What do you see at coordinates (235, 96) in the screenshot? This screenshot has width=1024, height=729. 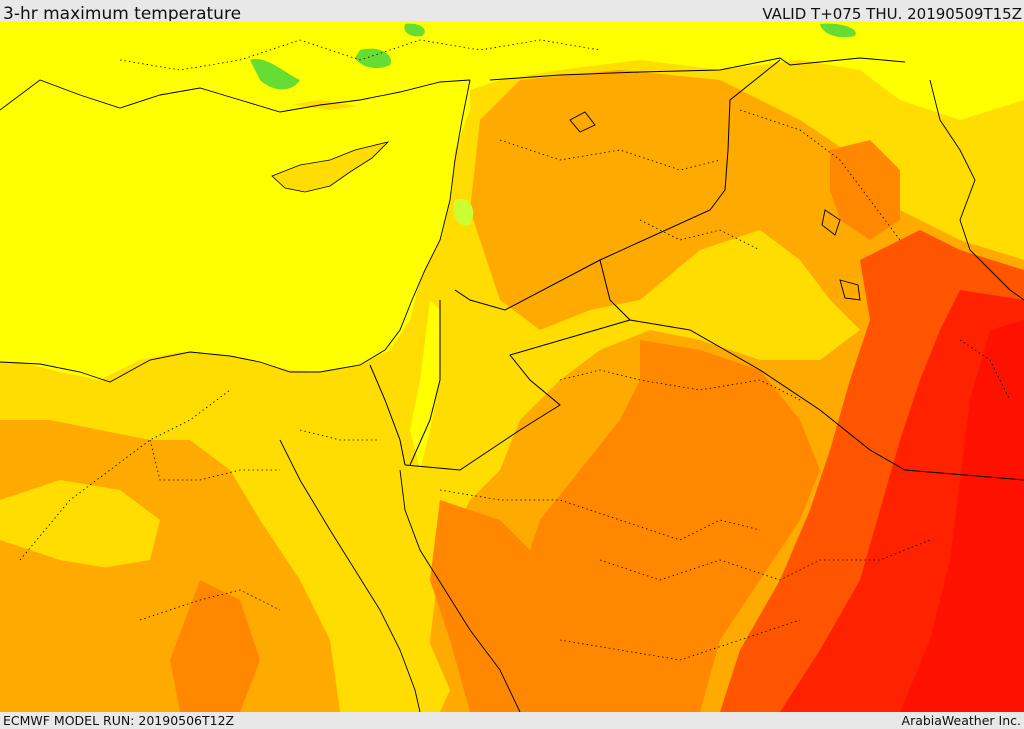 I see `coastline-turkey` at bounding box center [235, 96].